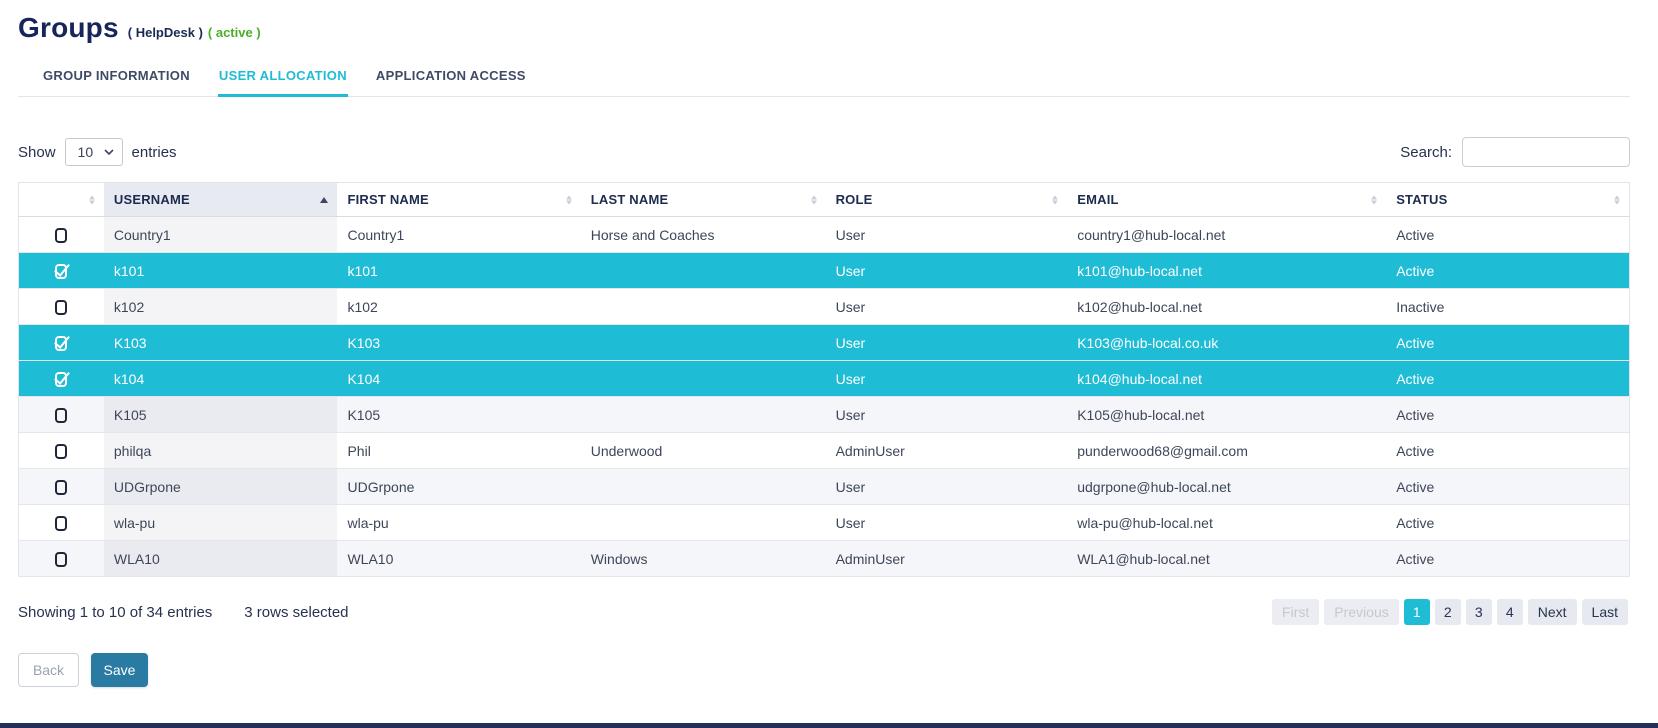 The height and width of the screenshot is (728, 1658). I want to click on previous-page-button: Previous, so click(1361, 612).